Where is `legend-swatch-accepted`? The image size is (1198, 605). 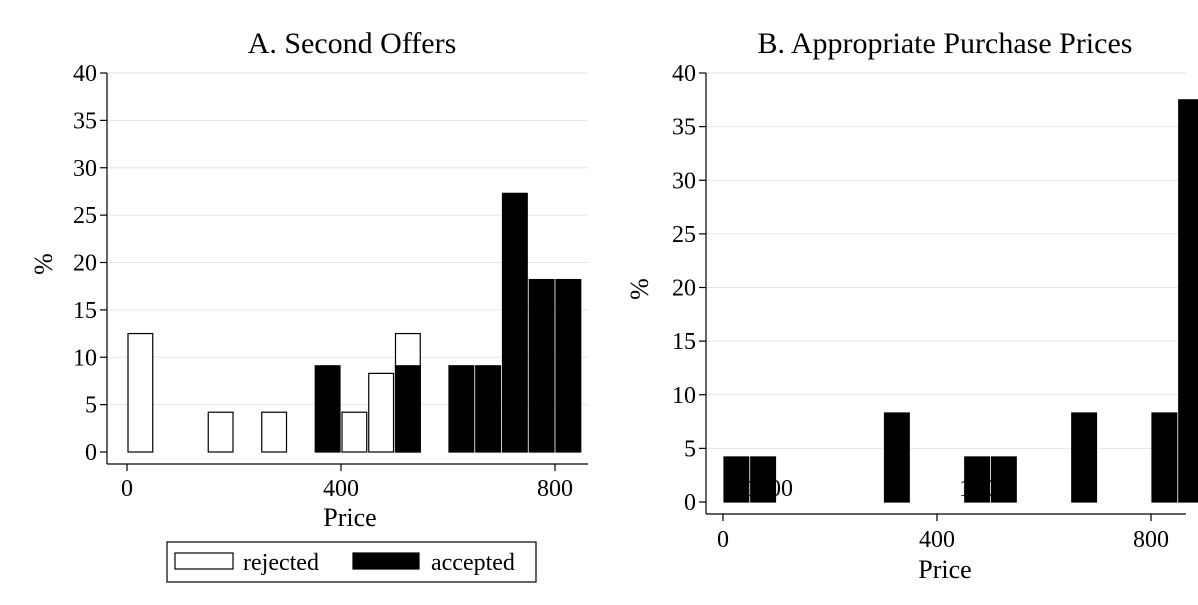 legend-swatch-accepted is located at coordinates (386, 561).